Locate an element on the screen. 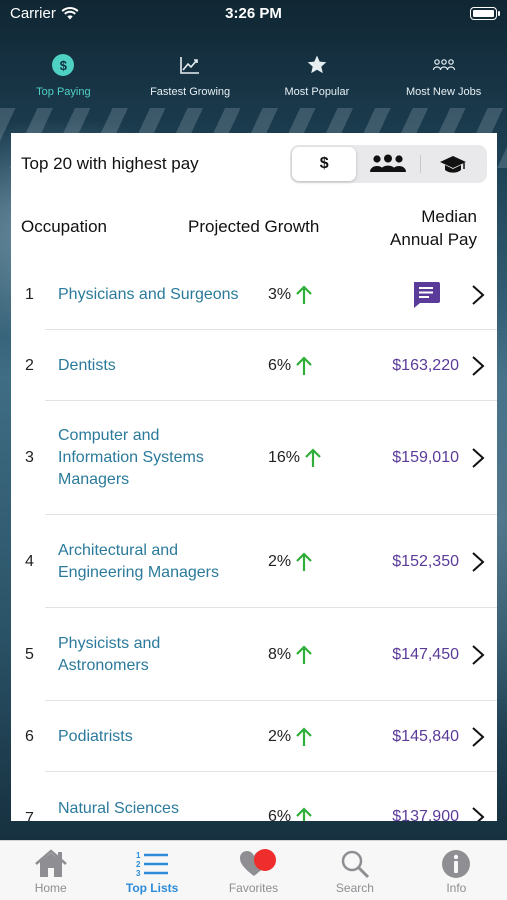 The width and height of the screenshot is (507, 900). trend-chart-icon is located at coordinates (190, 65).